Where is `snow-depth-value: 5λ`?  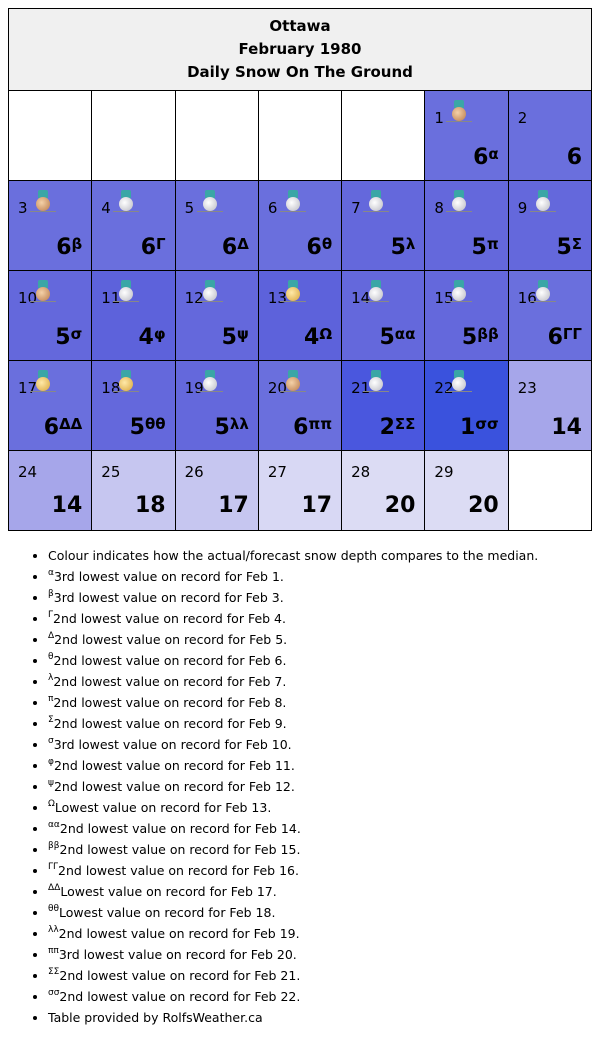 snow-depth-value: 5λ is located at coordinates (403, 247).